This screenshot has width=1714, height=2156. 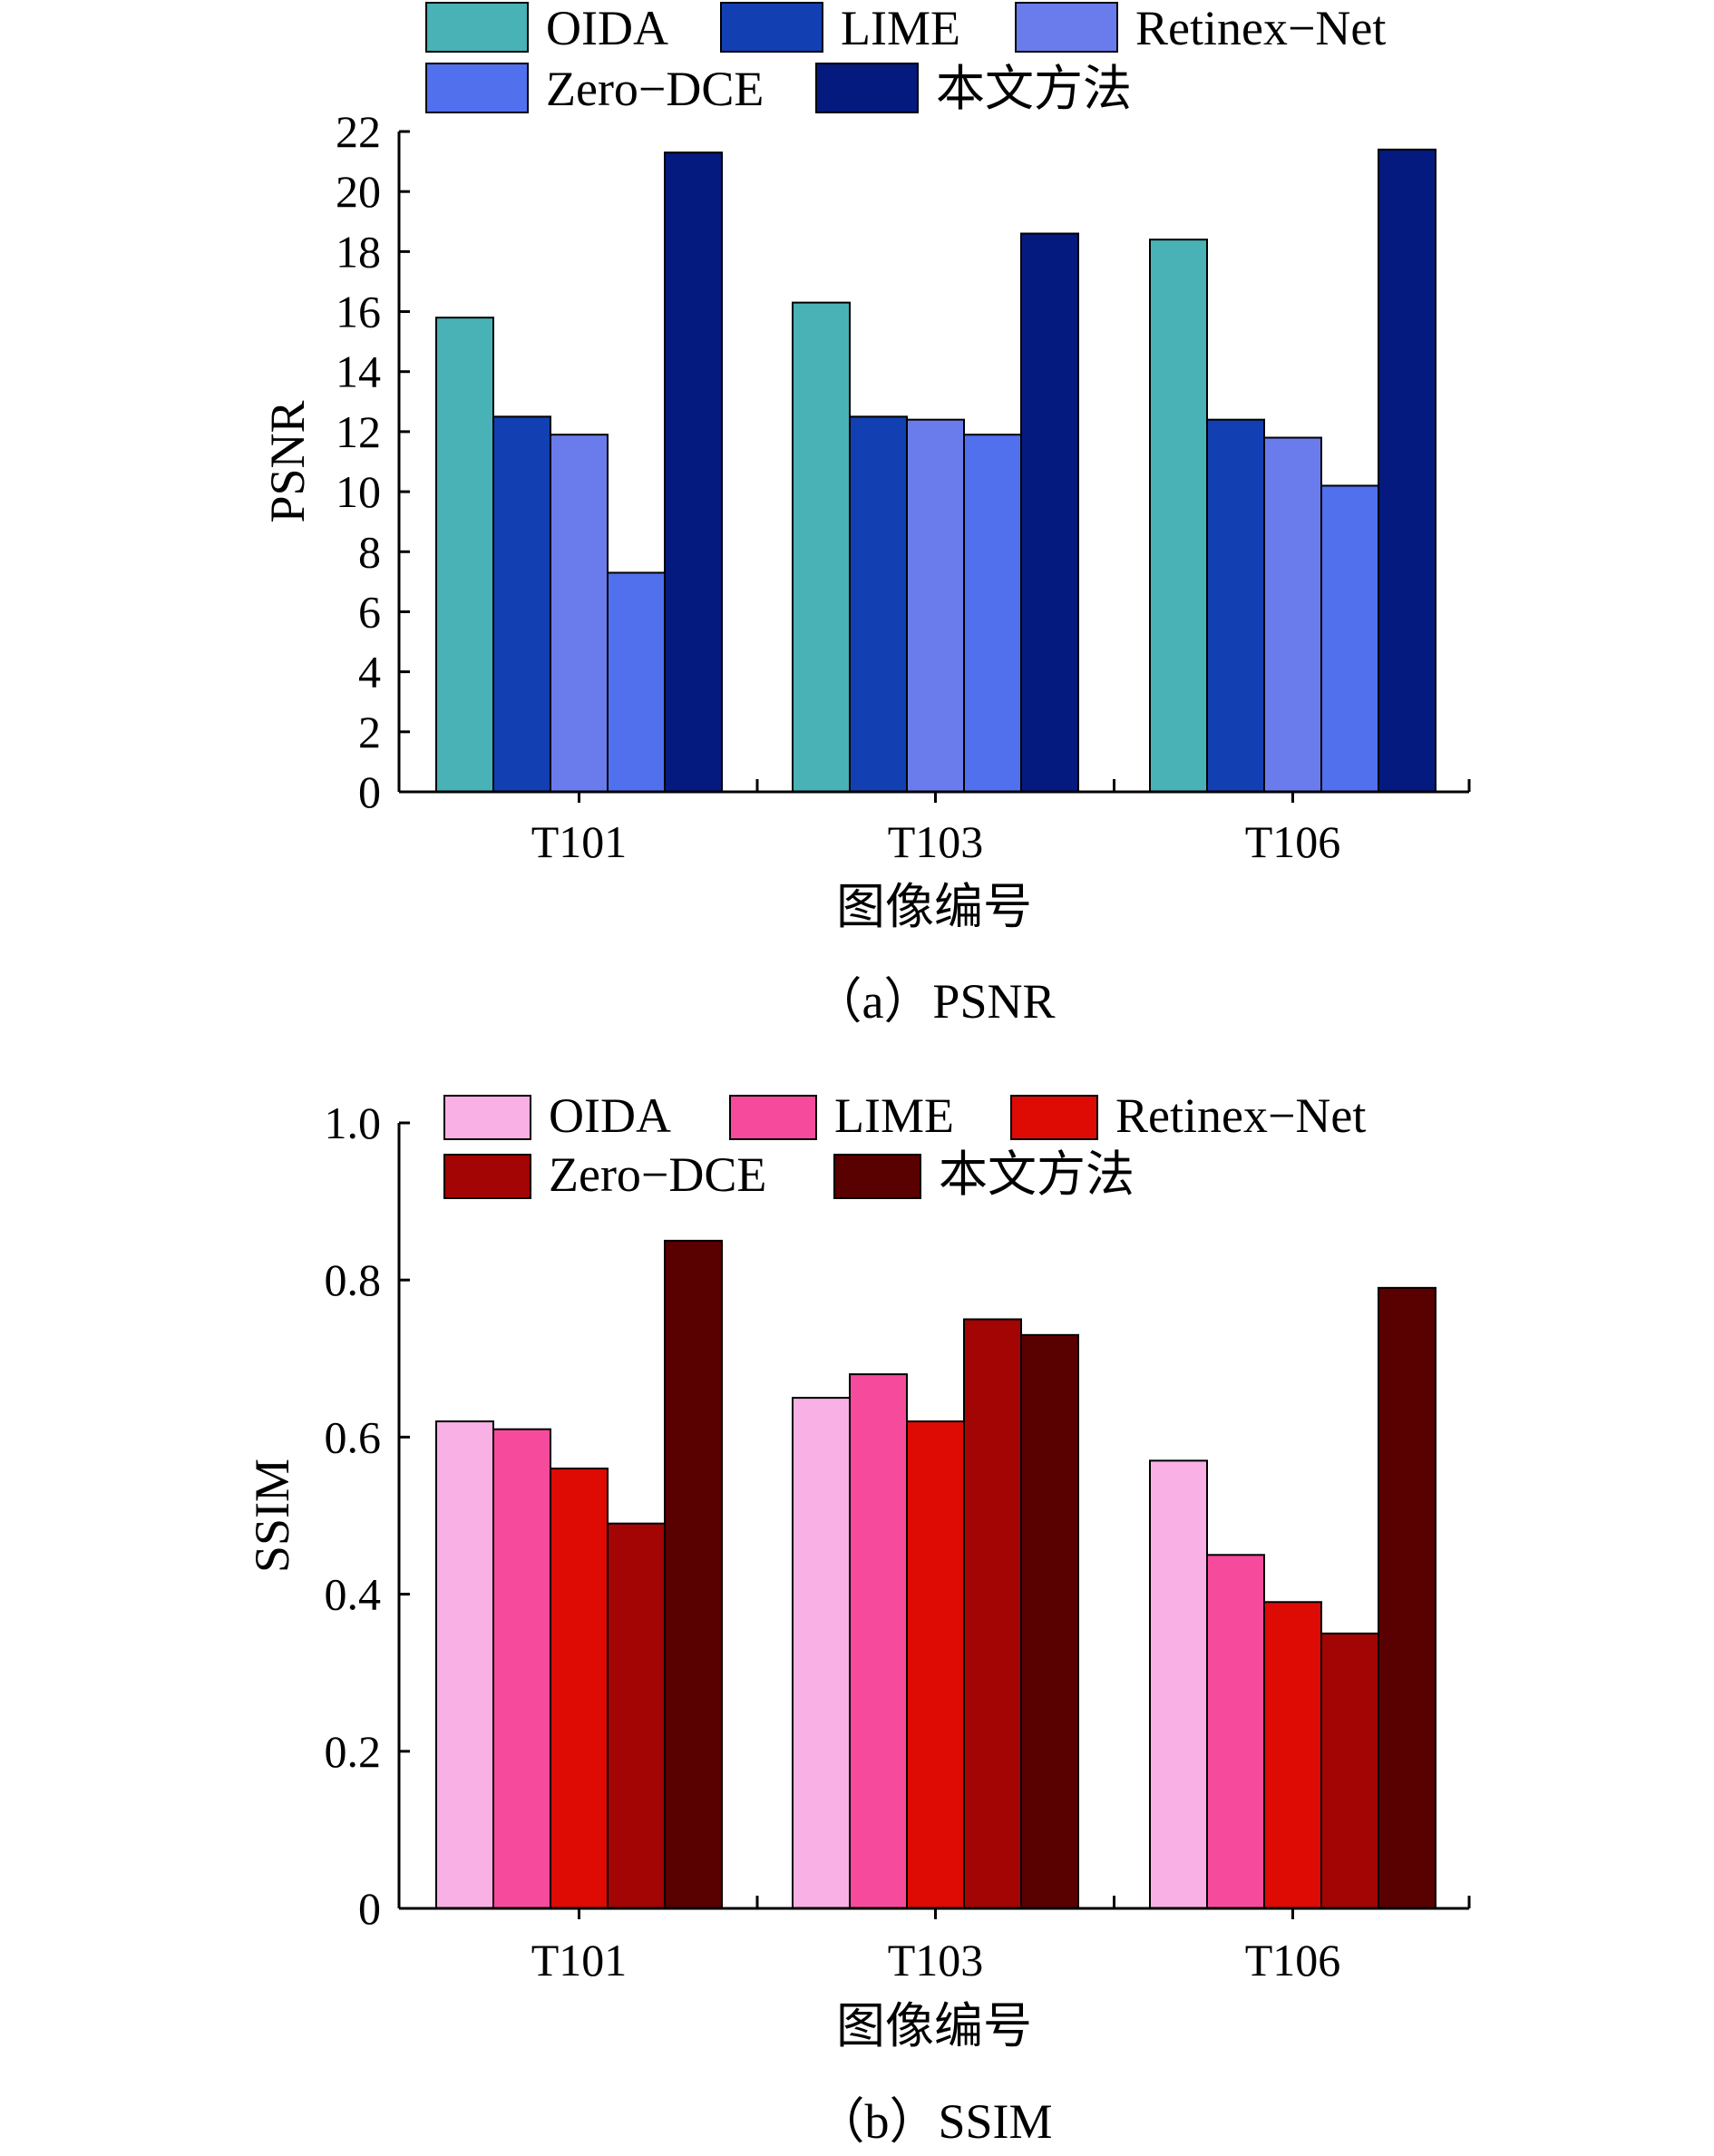 What do you see at coordinates (353, 1123) in the screenshot?
I see `y-tick-label: 1.0` at bounding box center [353, 1123].